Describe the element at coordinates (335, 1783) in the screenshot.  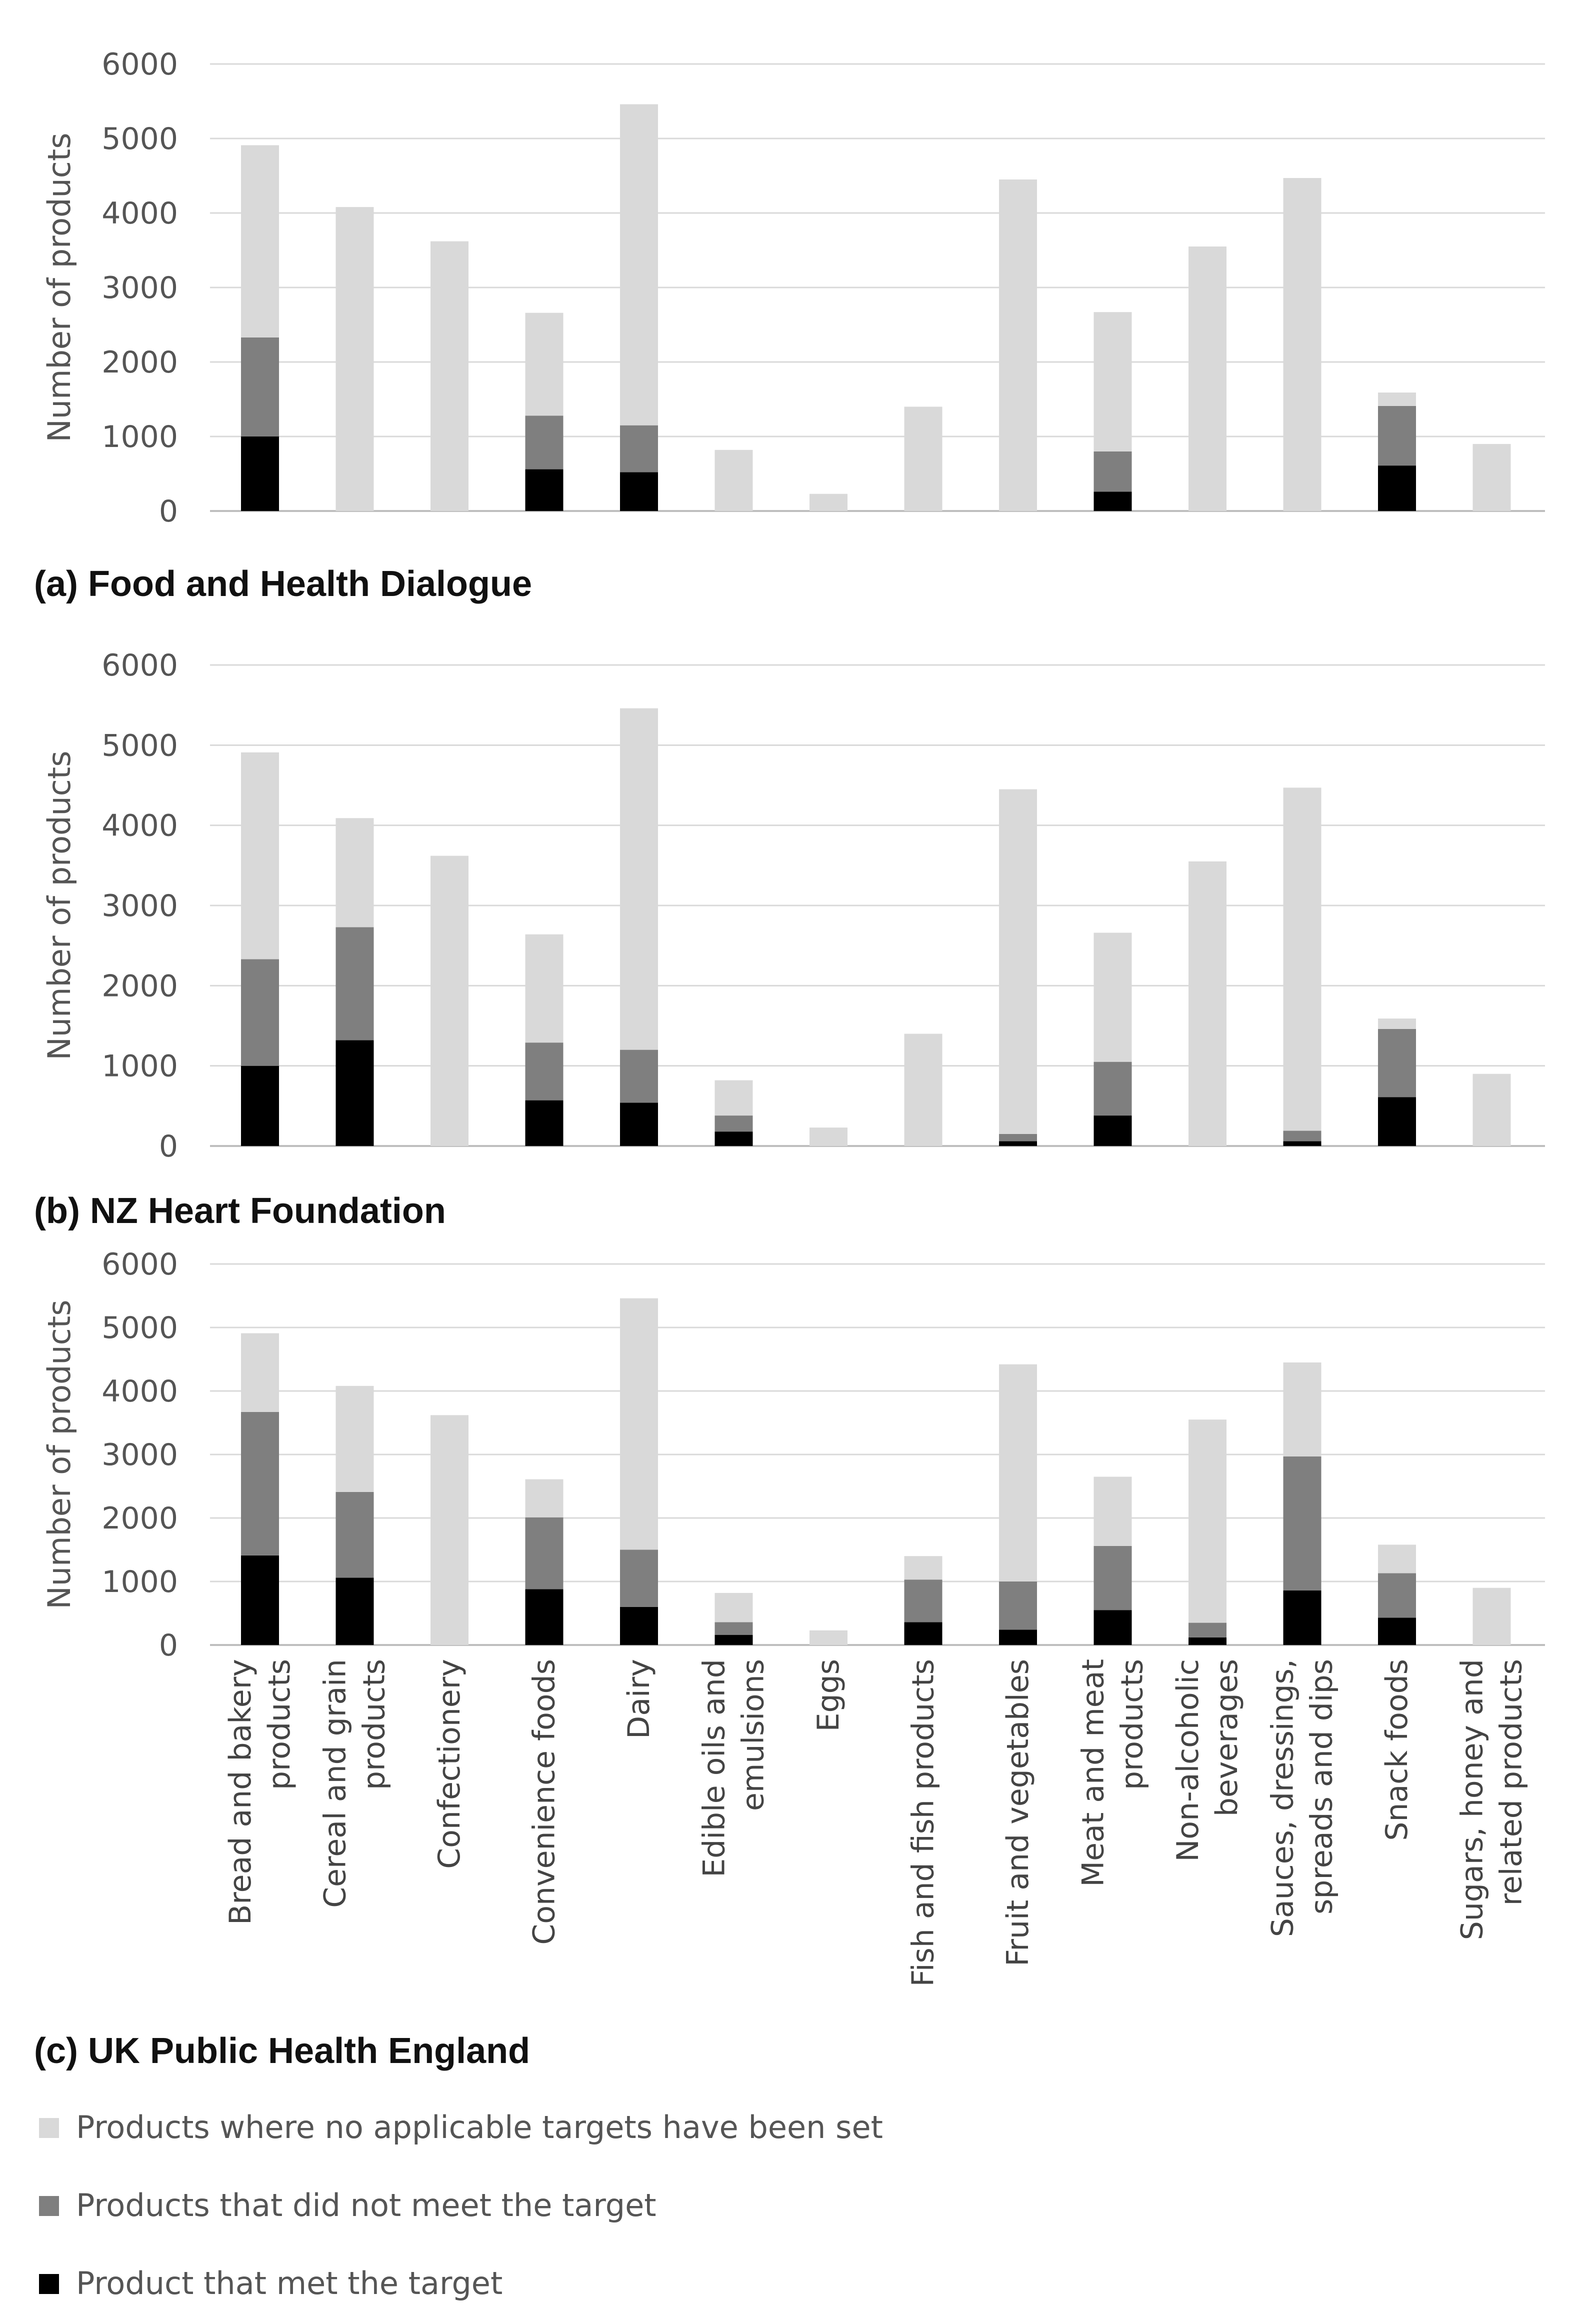
I see `x-category-label: Cereal and grain` at that location.